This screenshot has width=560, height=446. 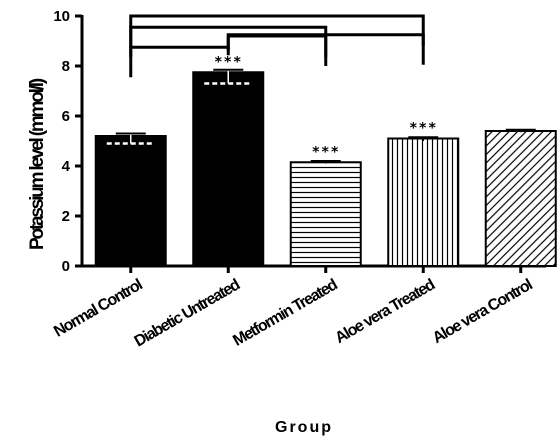 I want to click on y-tick-label: 2, so click(x=66, y=216).